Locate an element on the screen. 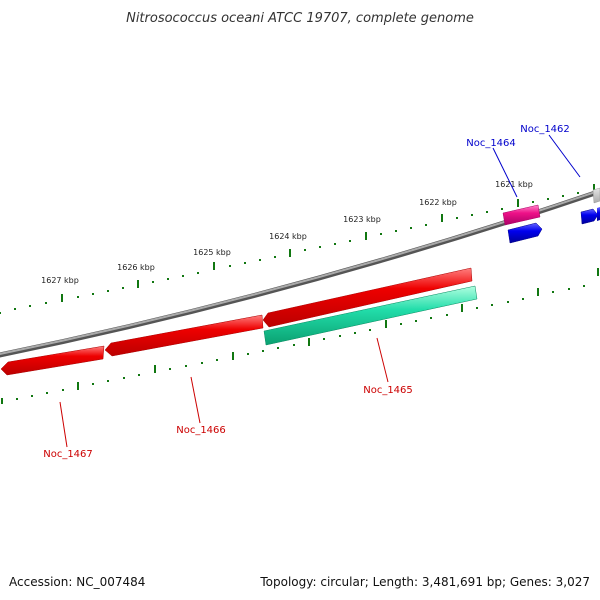 The height and width of the screenshot is (600, 600). label-noc-1467: Noc_1467 is located at coordinates (68, 454).